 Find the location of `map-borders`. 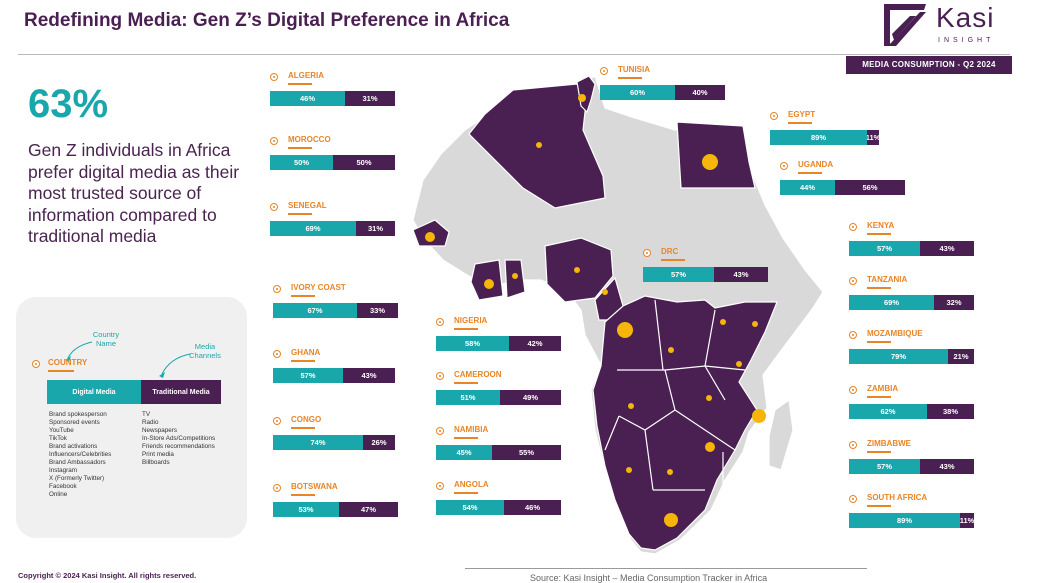

map-borders is located at coordinates (675, 395).